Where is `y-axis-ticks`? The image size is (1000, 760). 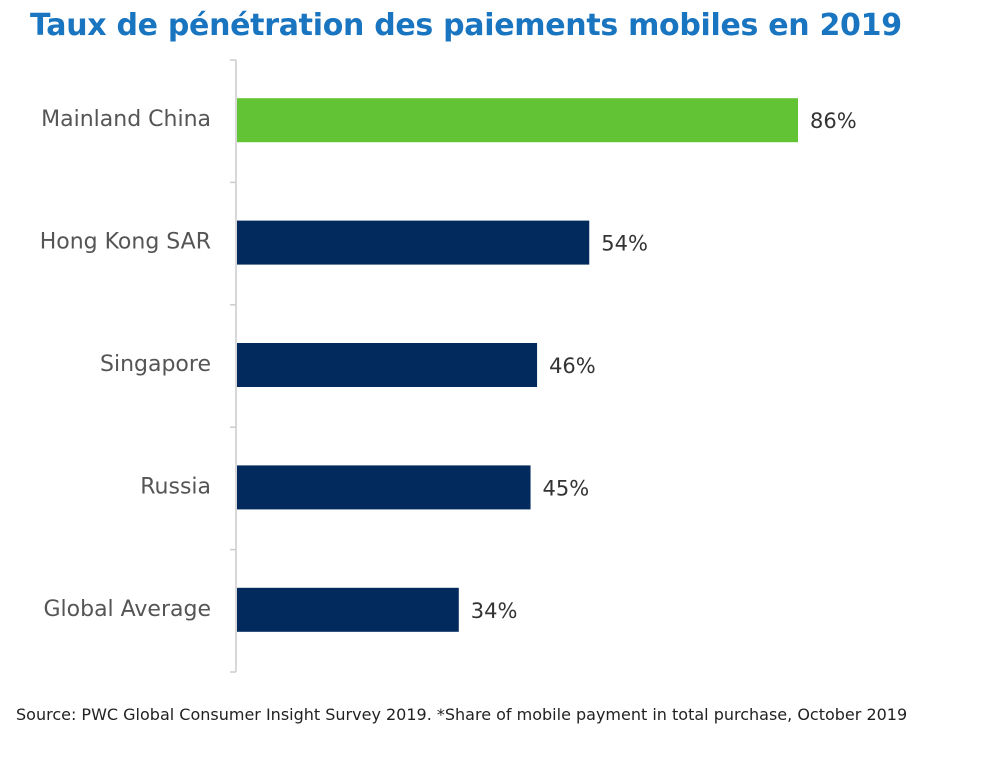 y-axis-ticks is located at coordinates (233, 366).